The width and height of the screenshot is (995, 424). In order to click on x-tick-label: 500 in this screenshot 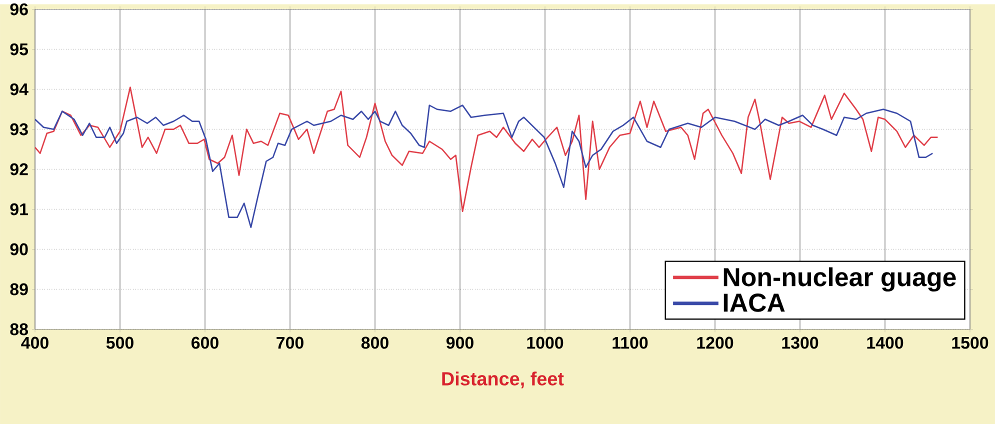, I will do `click(120, 342)`.